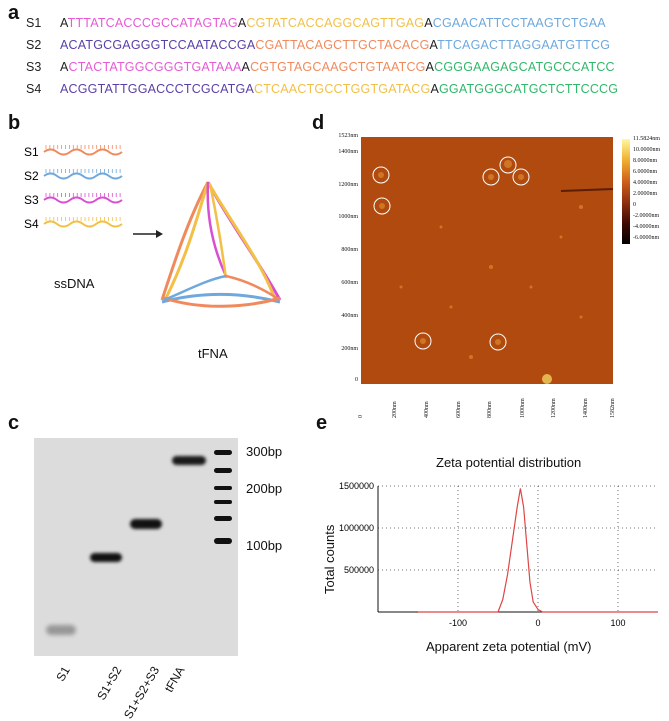 This screenshot has height=721, width=669. Describe the element at coordinates (322, 423) in the screenshot. I see `panel-label-e: e` at that location.